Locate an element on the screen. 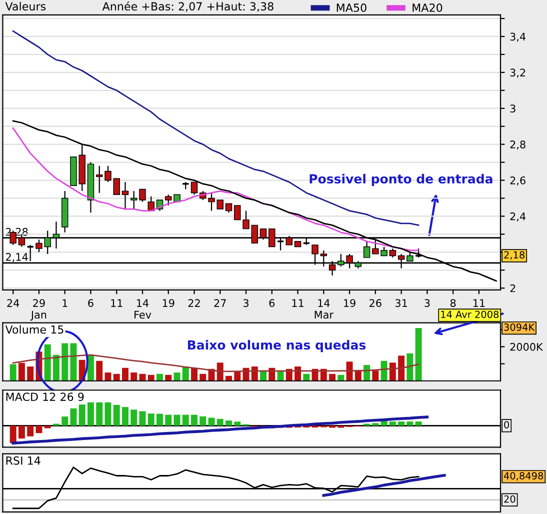 This screenshot has height=514, width=547. legend-label: MA50 is located at coordinates (351, 8).